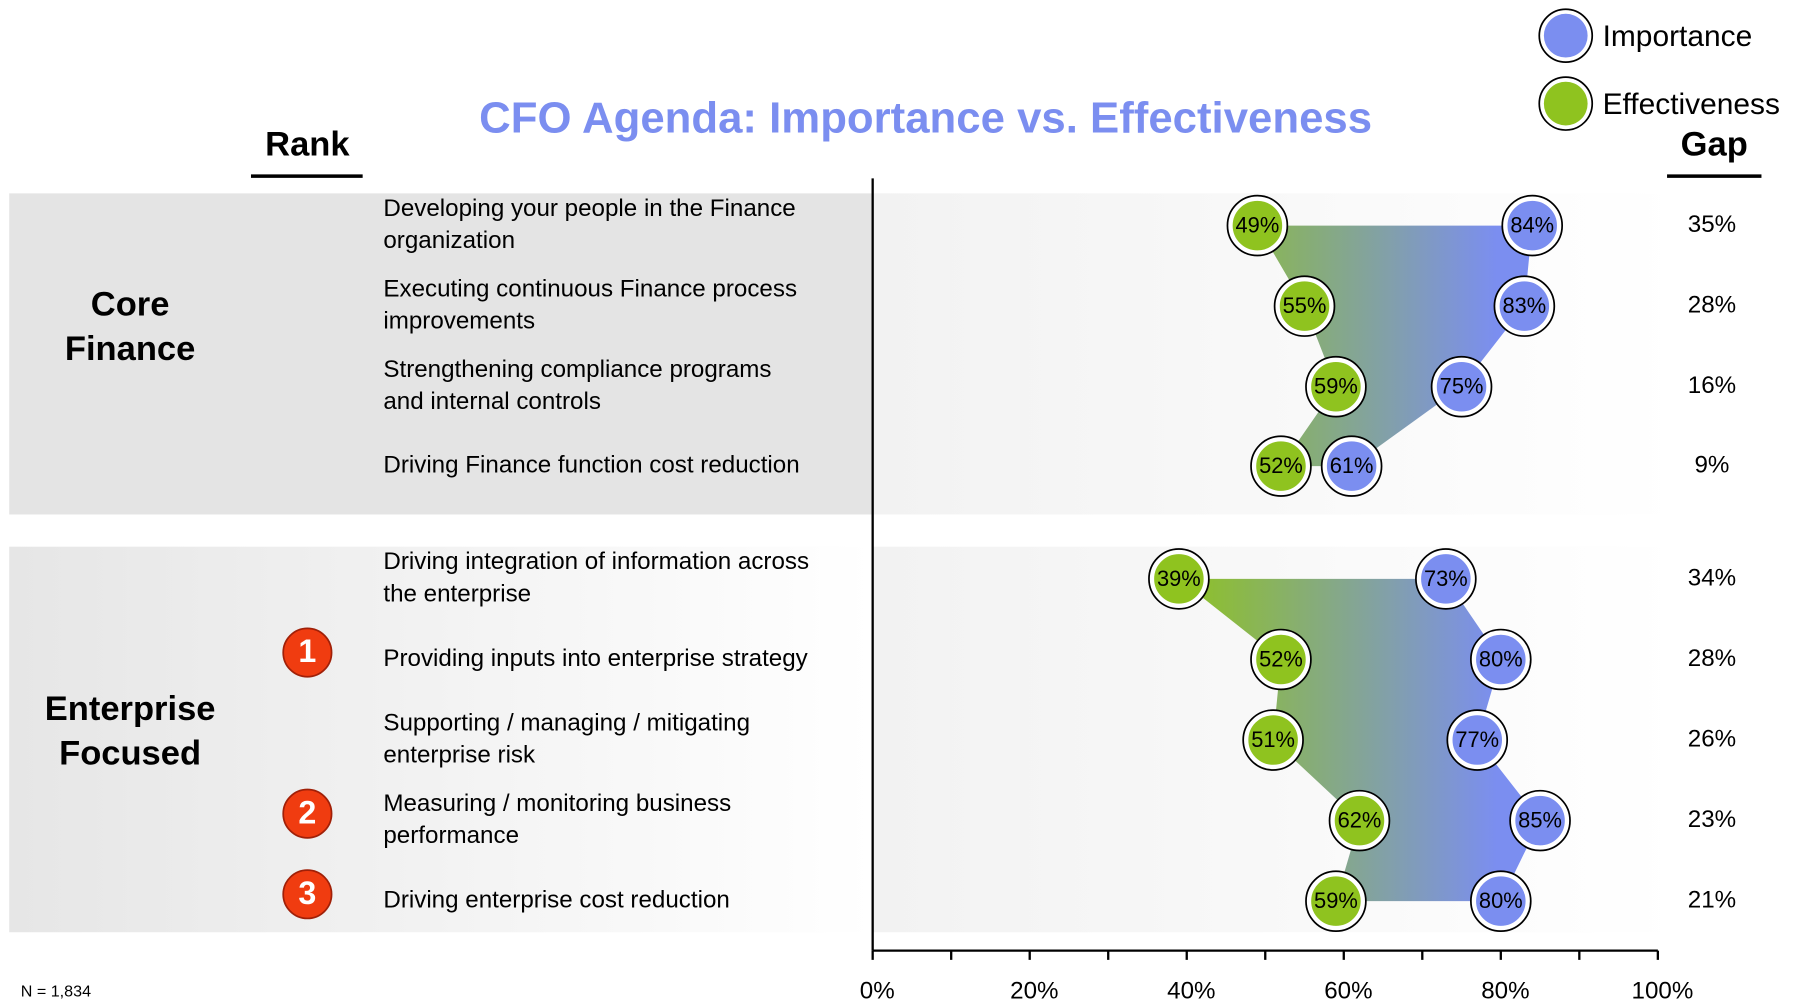 This screenshot has width=1796, height=999. Describe the element at coordinates (557, 803) in the screenshot. I see `category-label: Measuring / monitoring business` at that location.